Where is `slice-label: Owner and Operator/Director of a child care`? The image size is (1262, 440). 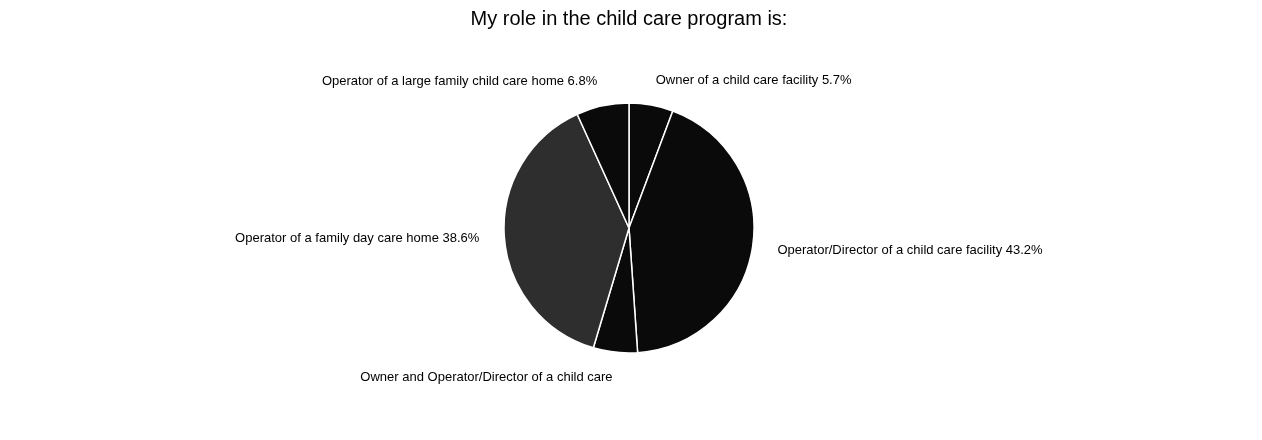
slice-label: Owner and Operator/Director of a child care is located at coordinates (486, 377).